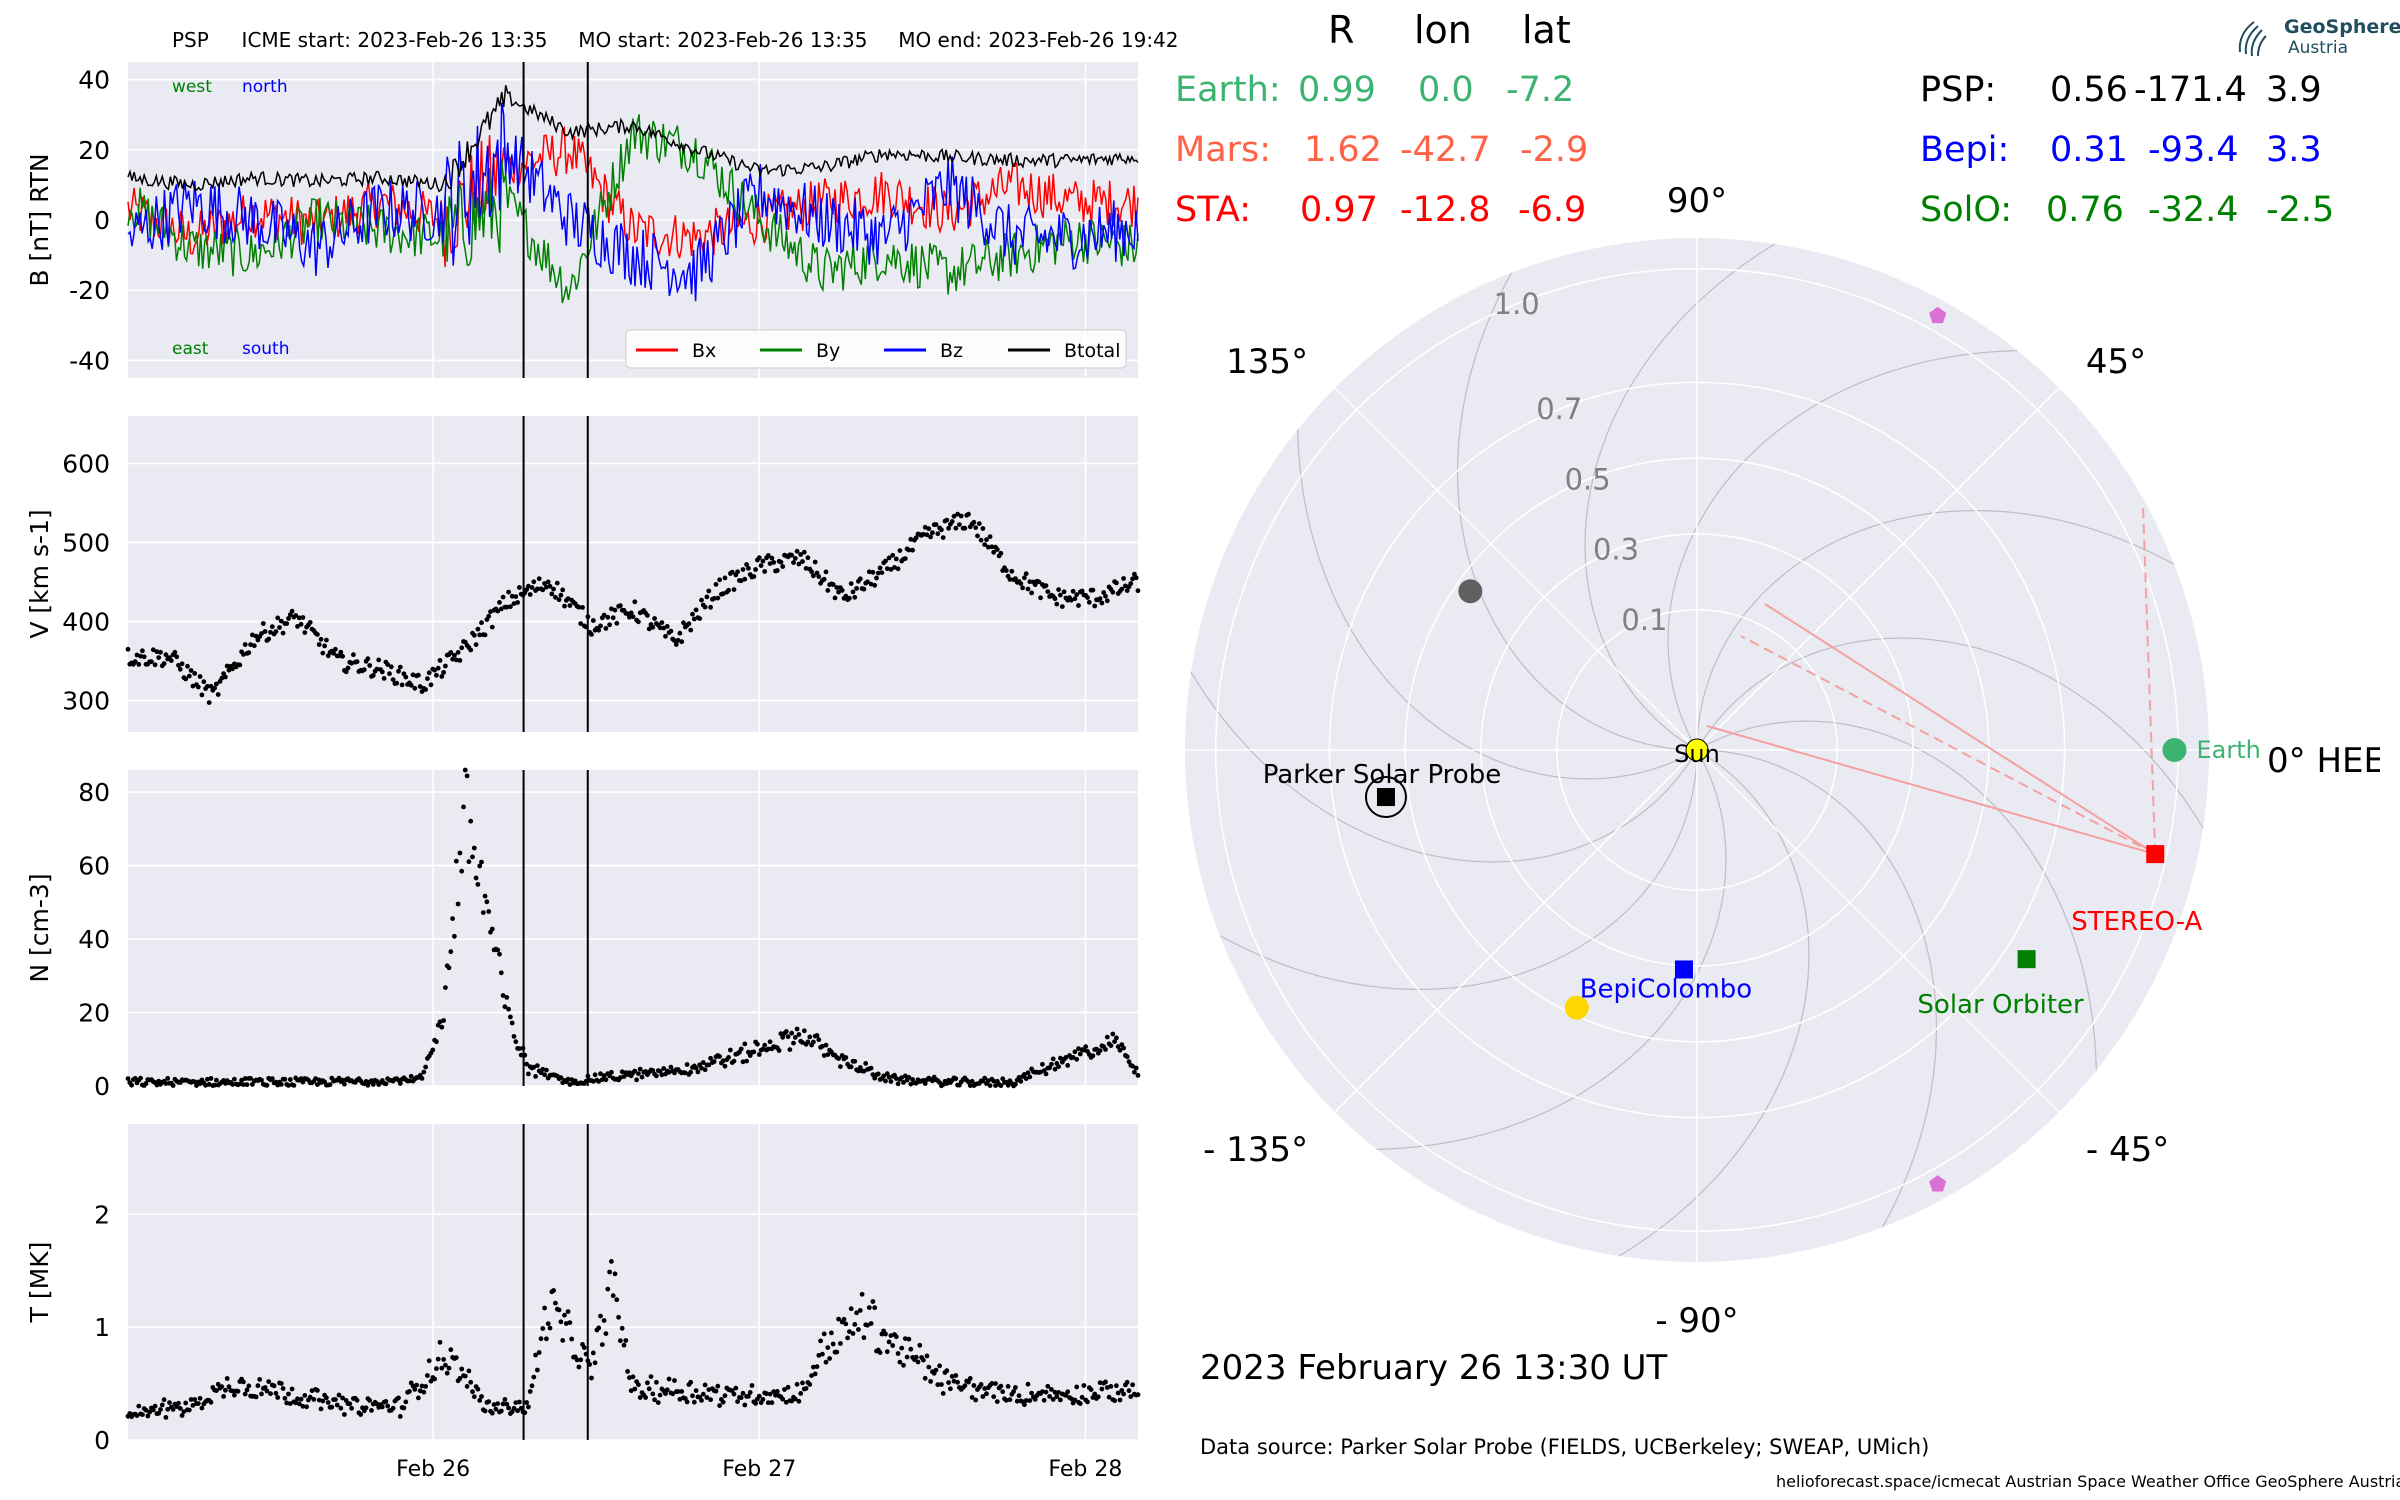  What do you see at coordinates (2085, 210) in the screenshot?
I see `row-r: 0.76` at bounding box center [2085, 210].